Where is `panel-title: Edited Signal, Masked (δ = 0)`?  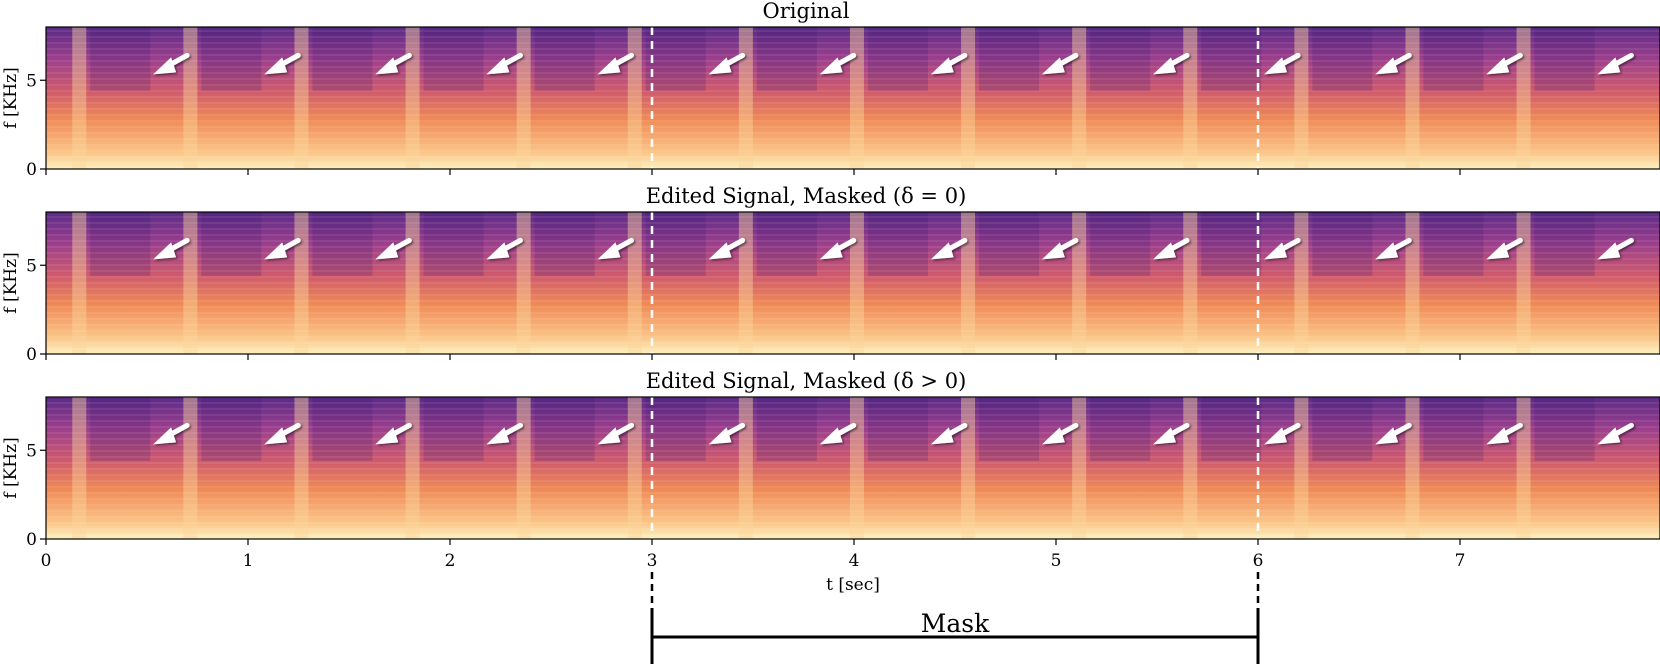
panel-title: Edited Signal, Masked (δ = 0) is located at coordinates (806, 196).